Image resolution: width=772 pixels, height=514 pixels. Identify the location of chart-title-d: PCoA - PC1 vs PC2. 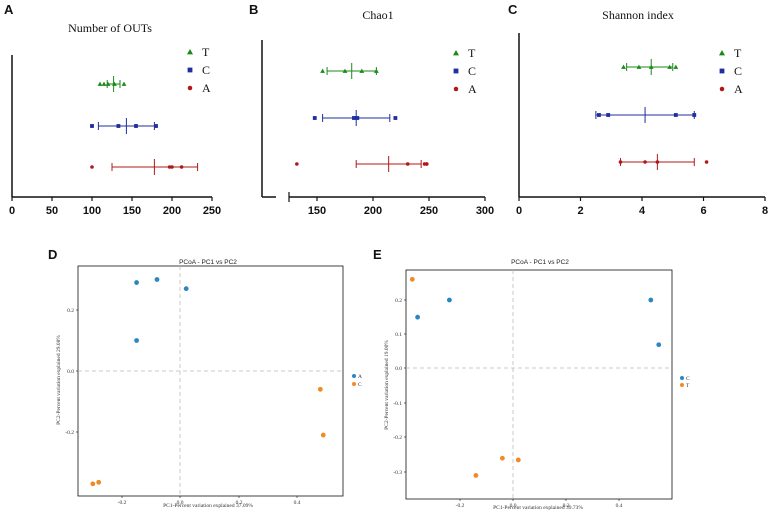
(208, 262).